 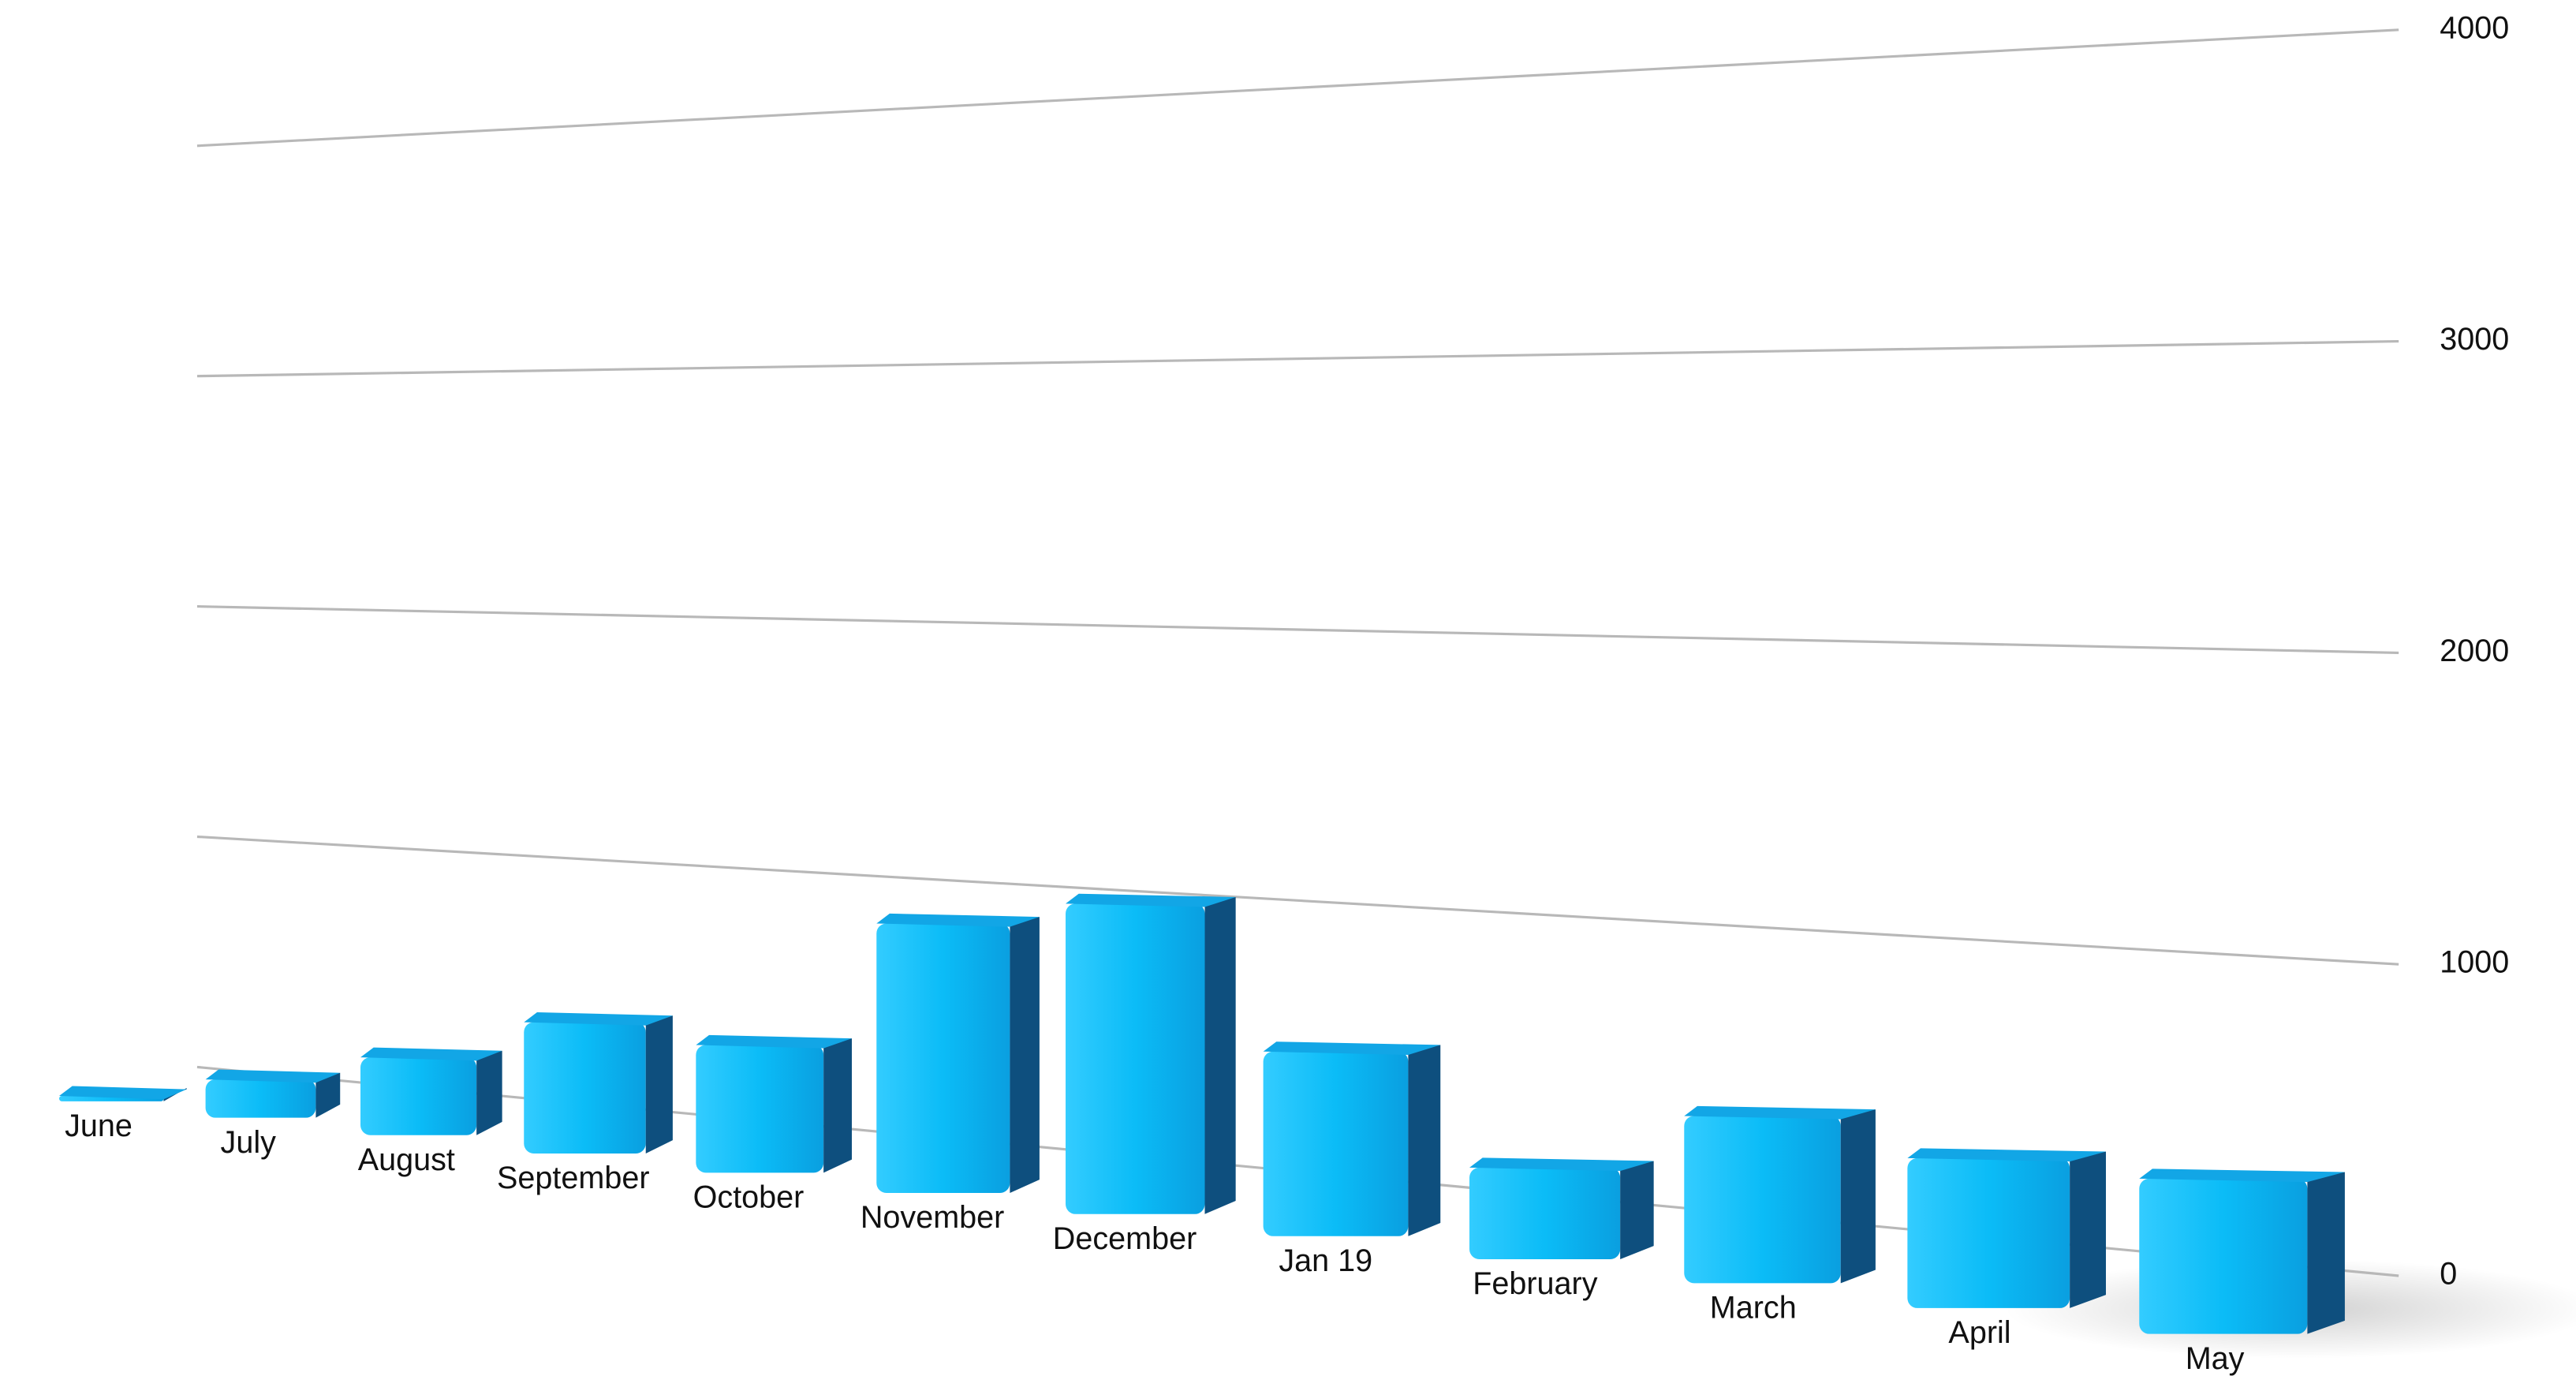 I want to click on x-tick-label: July, so click(x=248, y=1142).